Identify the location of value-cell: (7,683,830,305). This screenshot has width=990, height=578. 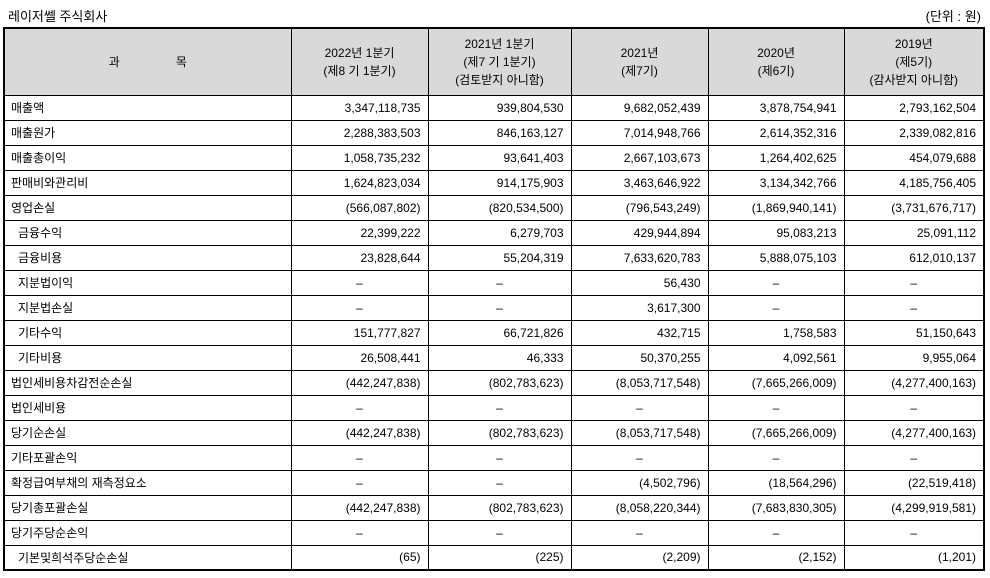
(776, 507).